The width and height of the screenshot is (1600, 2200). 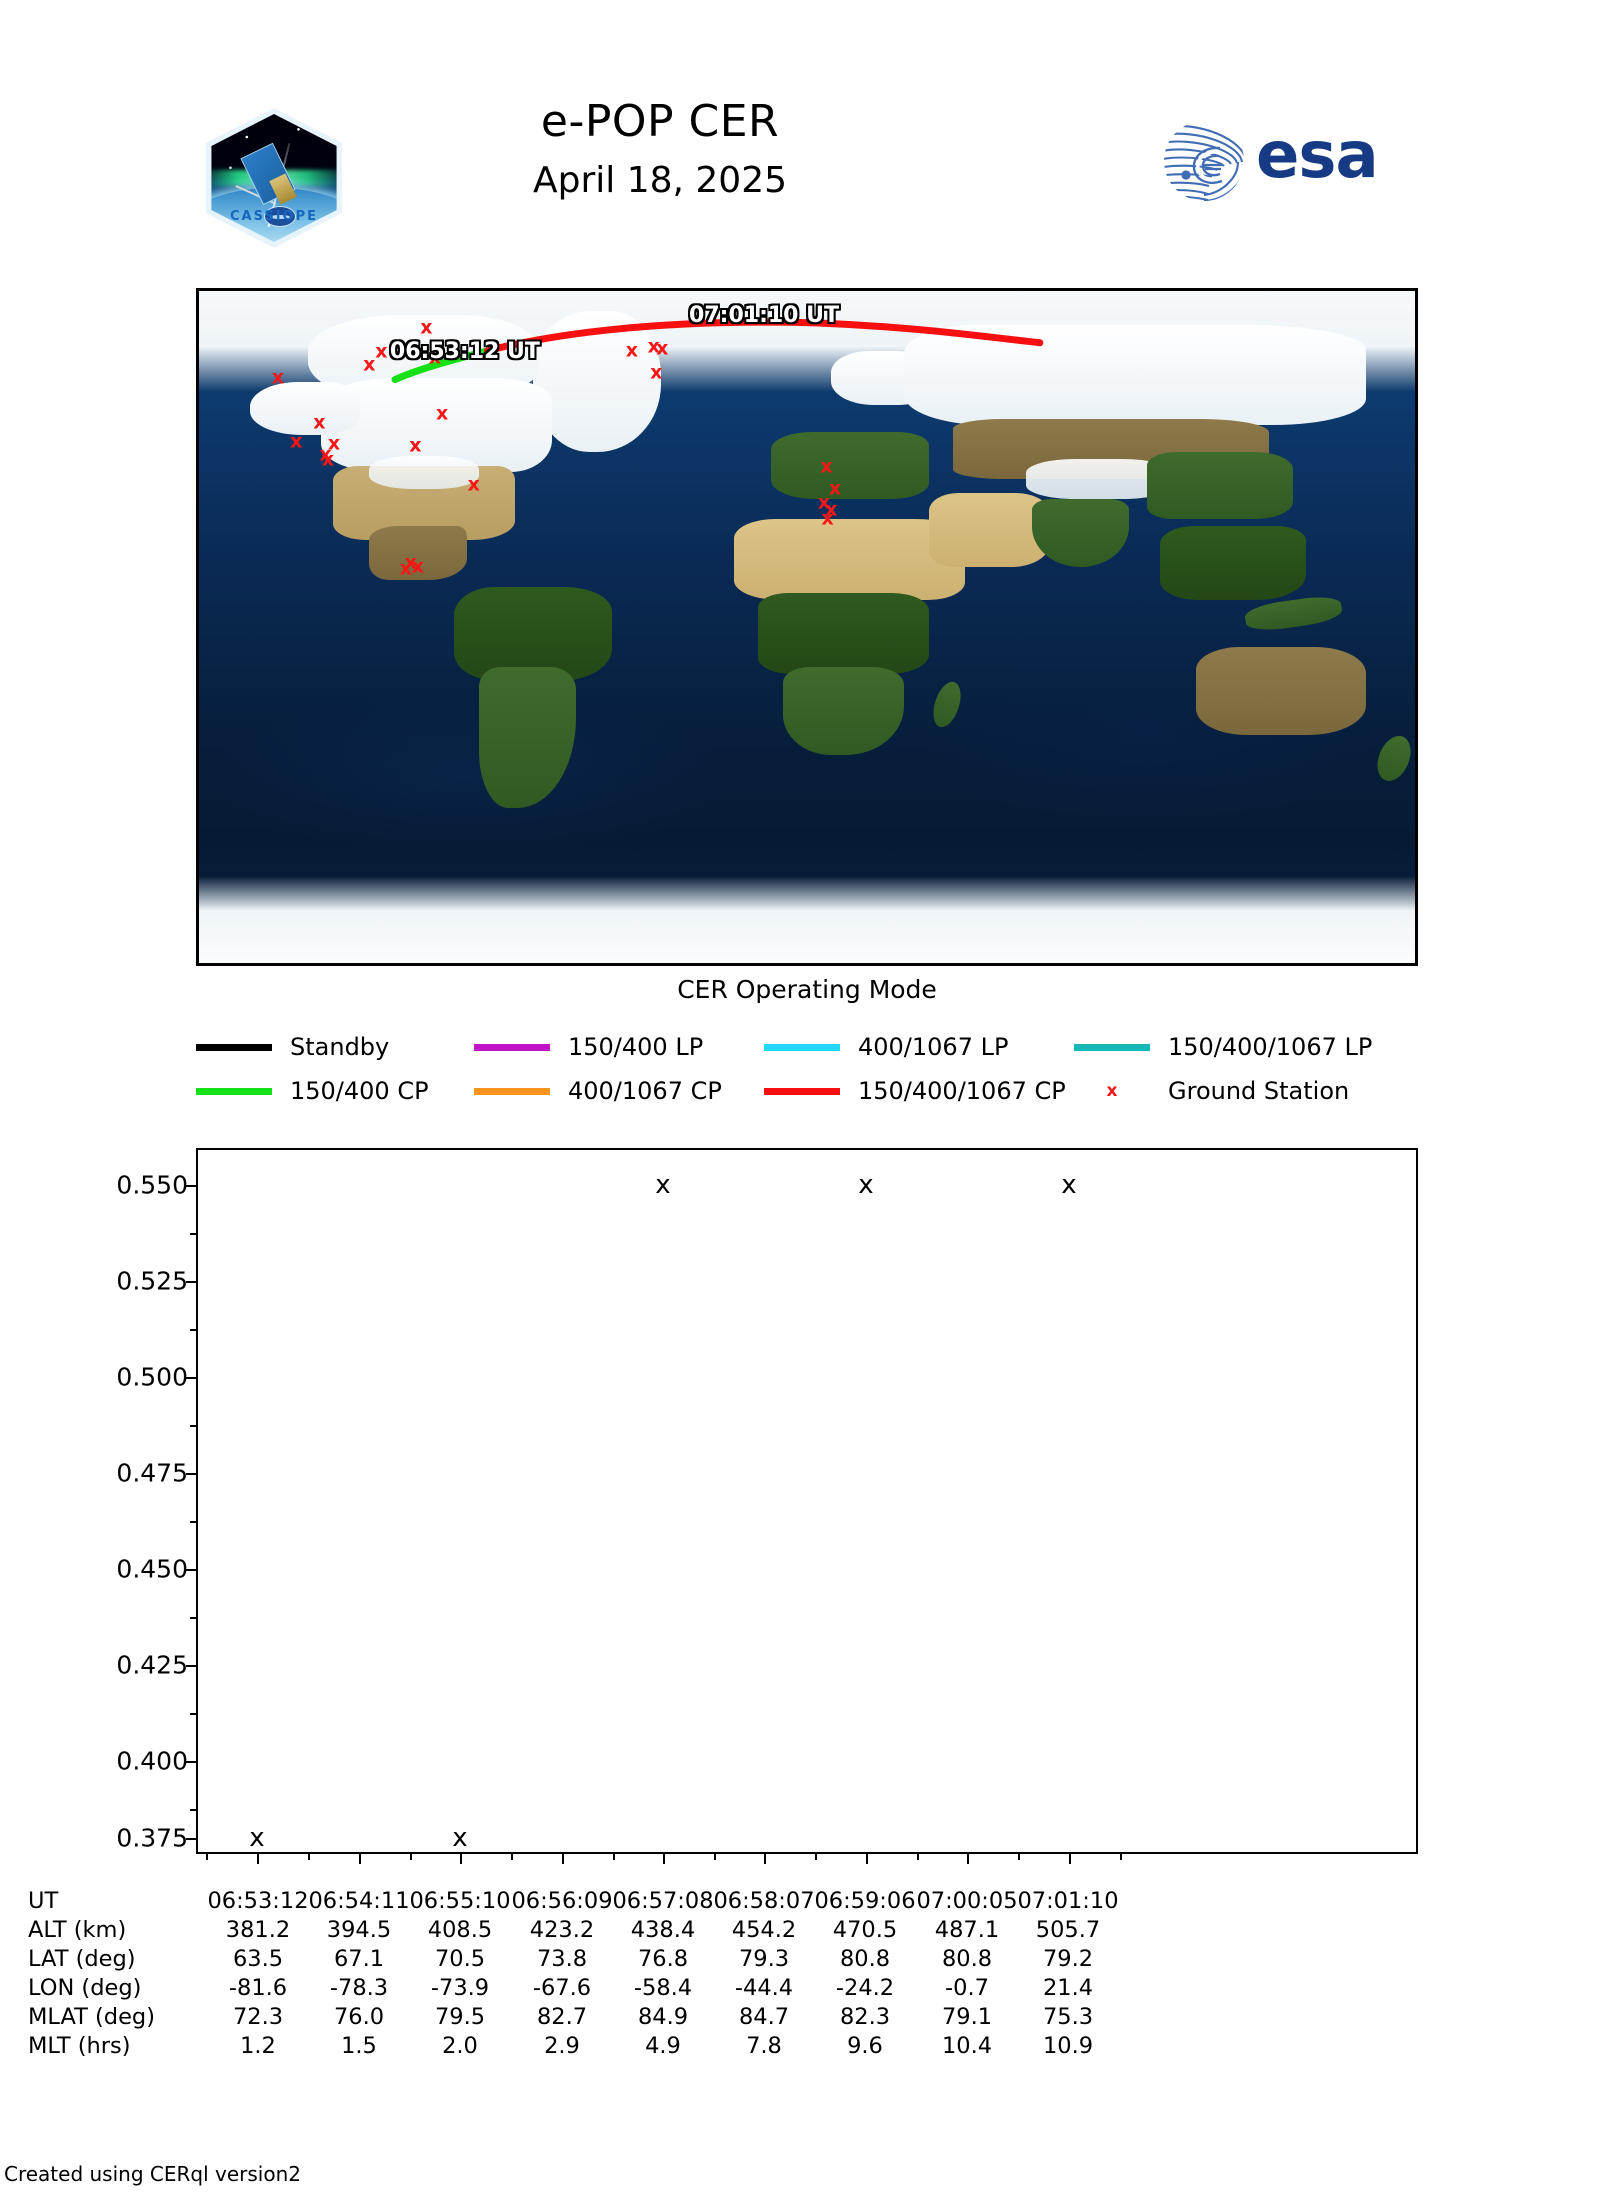 I want to click on header: CASSIOPE e-POP CER April 18, 2025, so click(x=800, y=144).